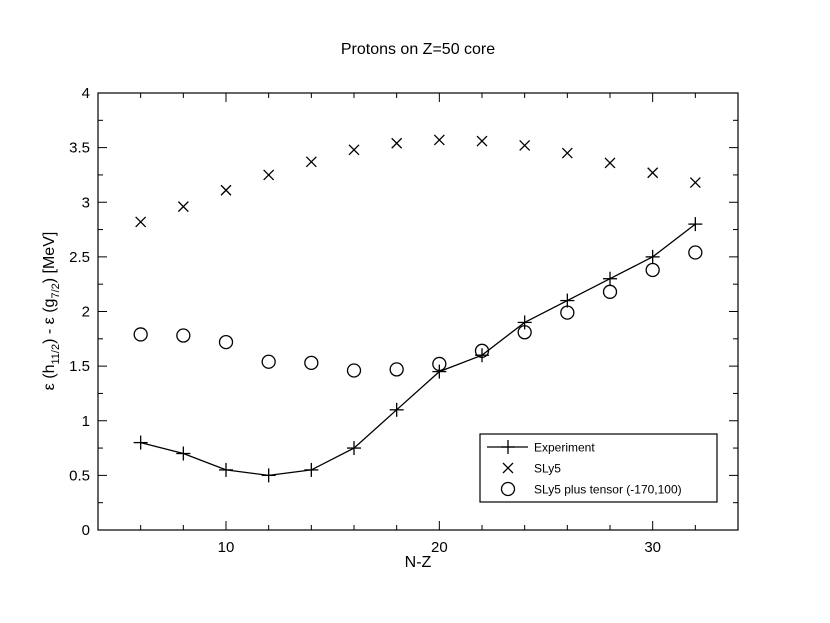 Image resolution: width=830 pixels, height=623 pixels. What do you see at coordinates (547, 469) in the screenshot?
I see `legend-label: SLy5` at bounding box center [547, 469].